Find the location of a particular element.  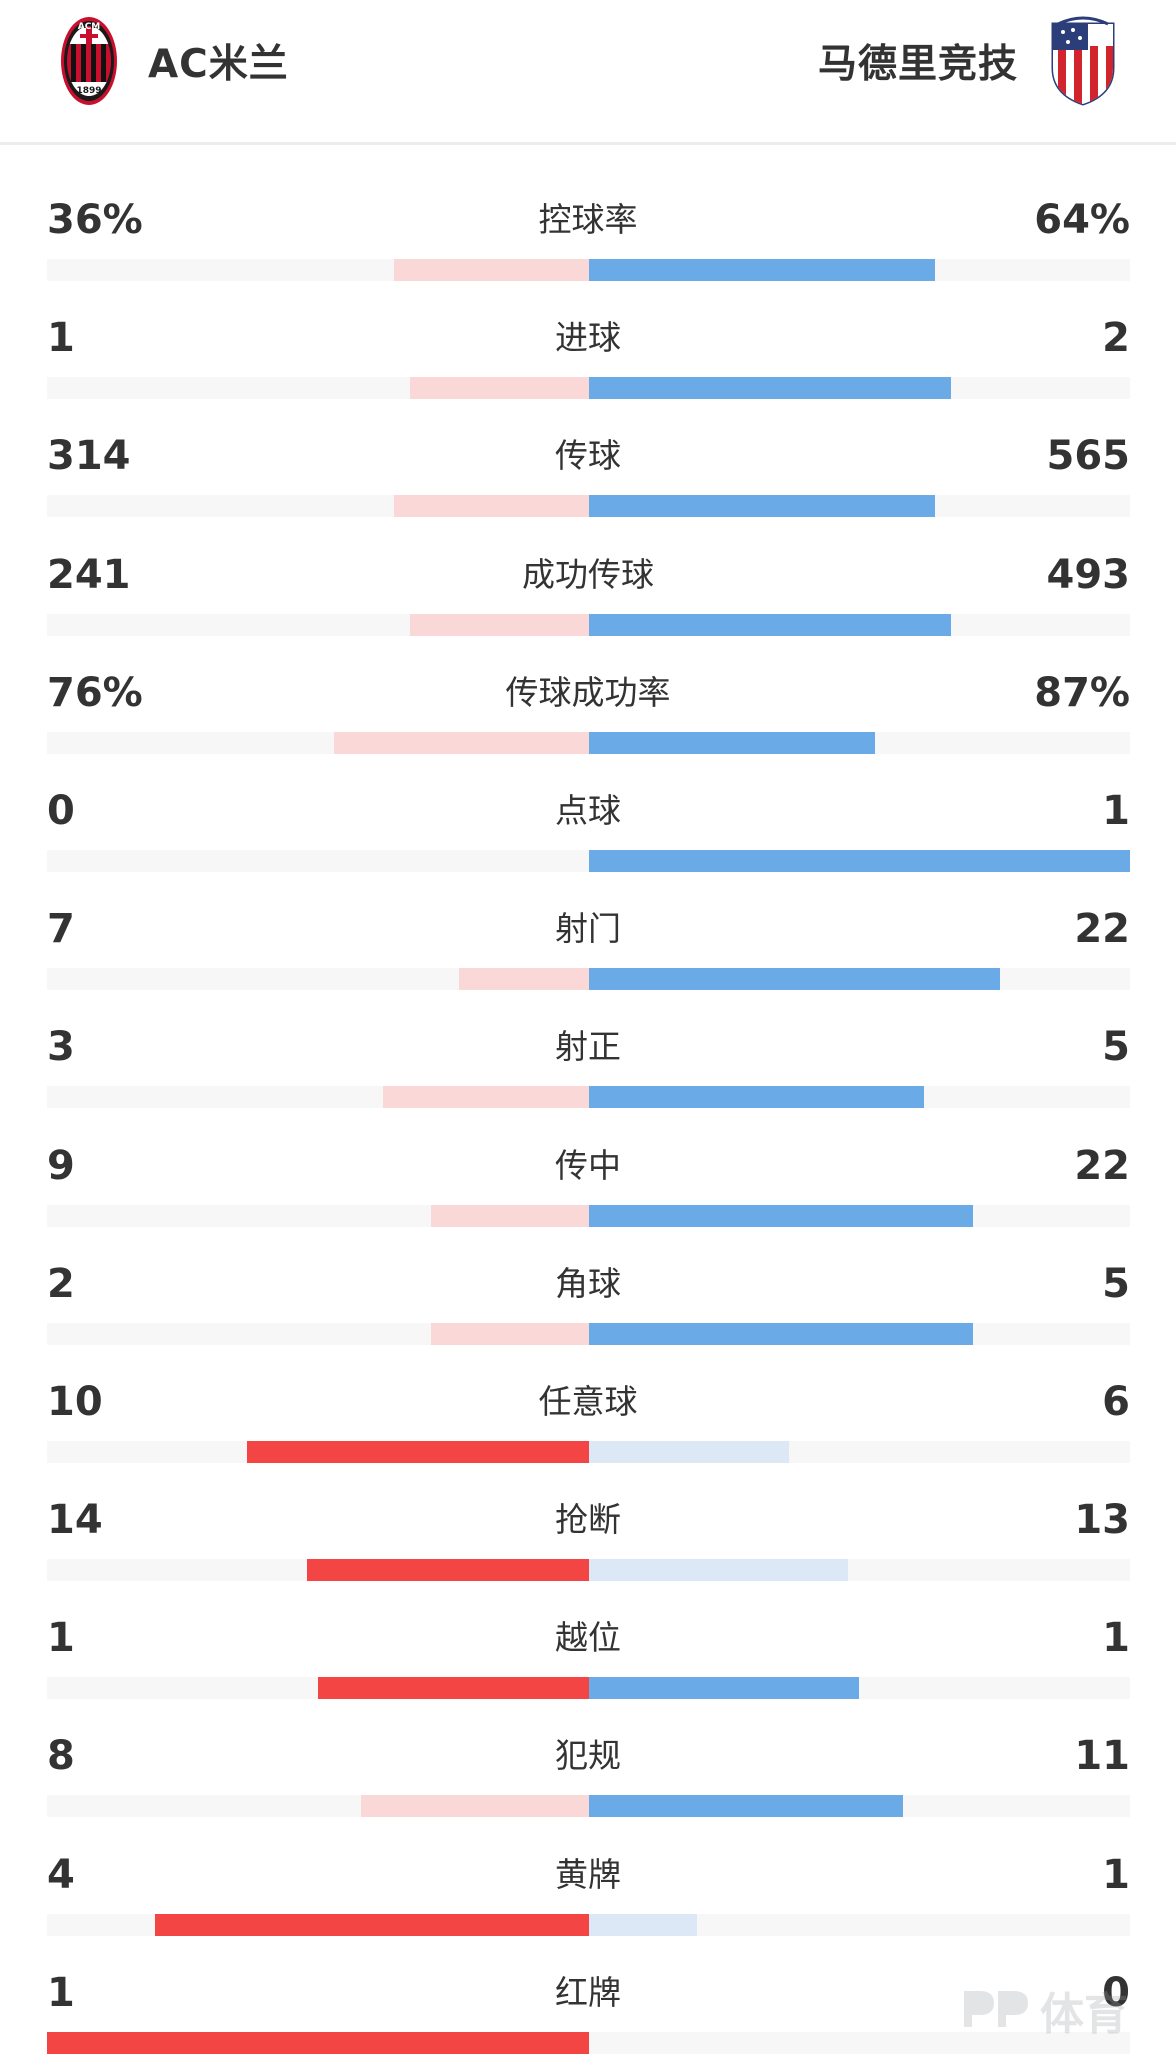

stat-row: 10 任意球 6 is located at coordinates (588, 1421).